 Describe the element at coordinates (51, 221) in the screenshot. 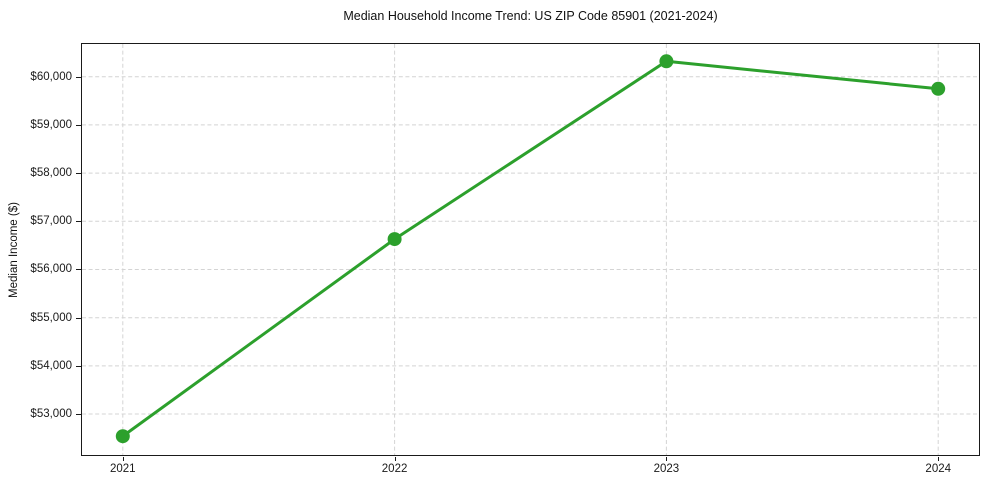

I see `y-tick-label: $57,000` at that location.